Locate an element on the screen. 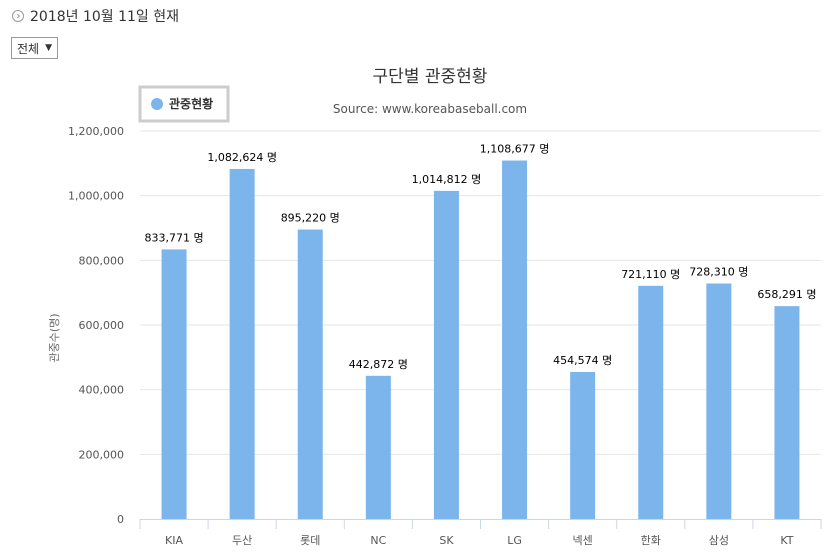  chevron-right-icon is located at coordinates (18, 16).